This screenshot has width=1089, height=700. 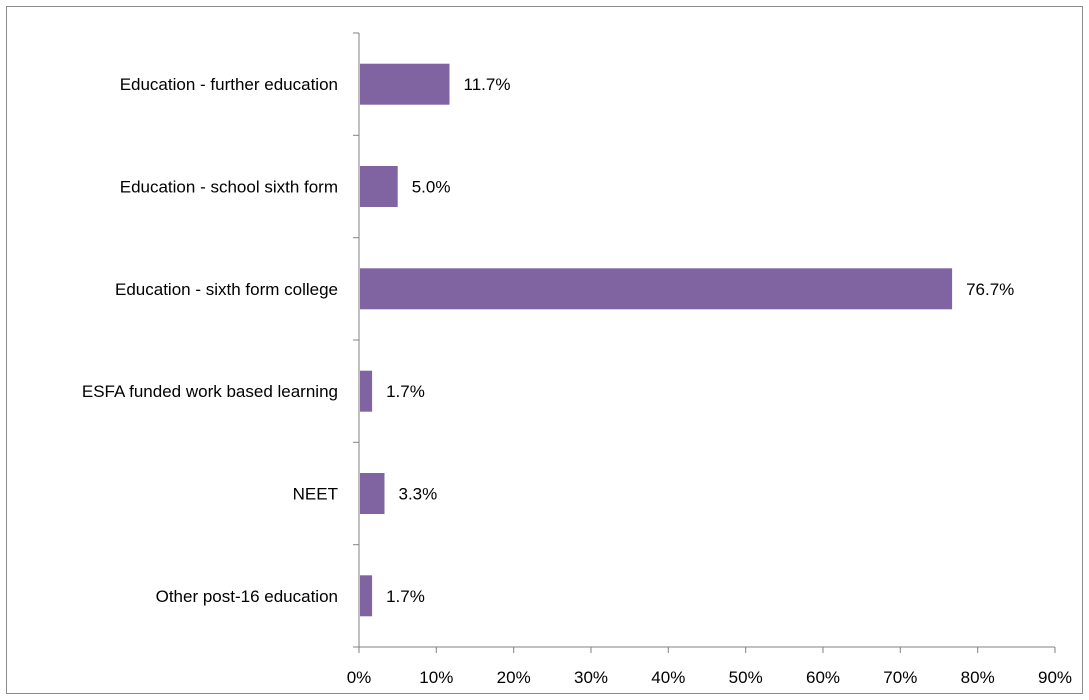 I want to click on x-tick-label: 50%, so click(x=746, y=677).